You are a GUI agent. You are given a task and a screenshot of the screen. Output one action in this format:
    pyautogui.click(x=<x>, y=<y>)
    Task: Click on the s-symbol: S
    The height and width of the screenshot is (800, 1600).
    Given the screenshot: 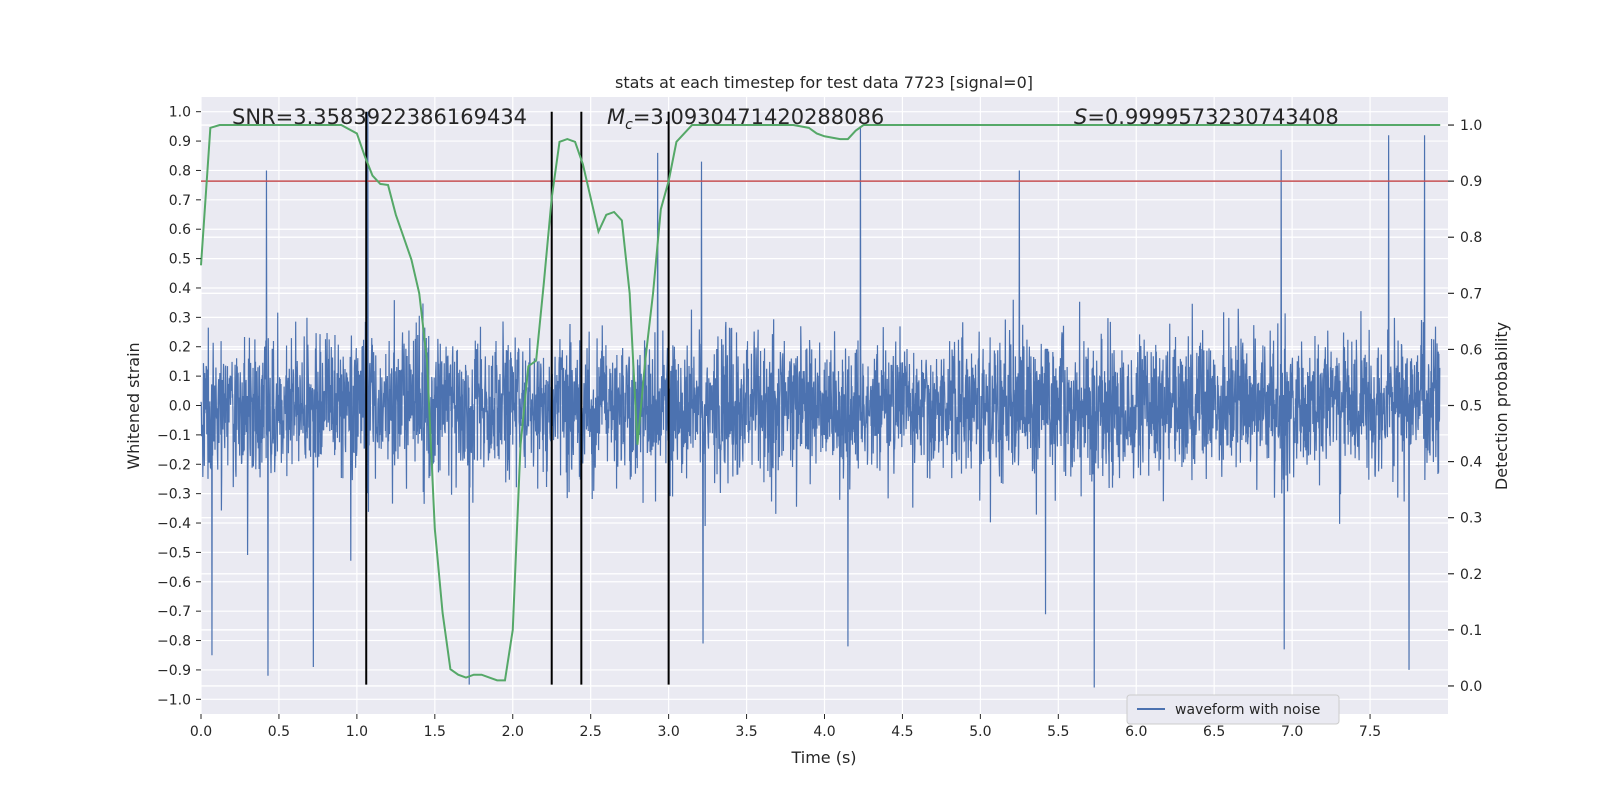 What is the action you would take?
    pyautogui.click(x=1080, y=117)
    